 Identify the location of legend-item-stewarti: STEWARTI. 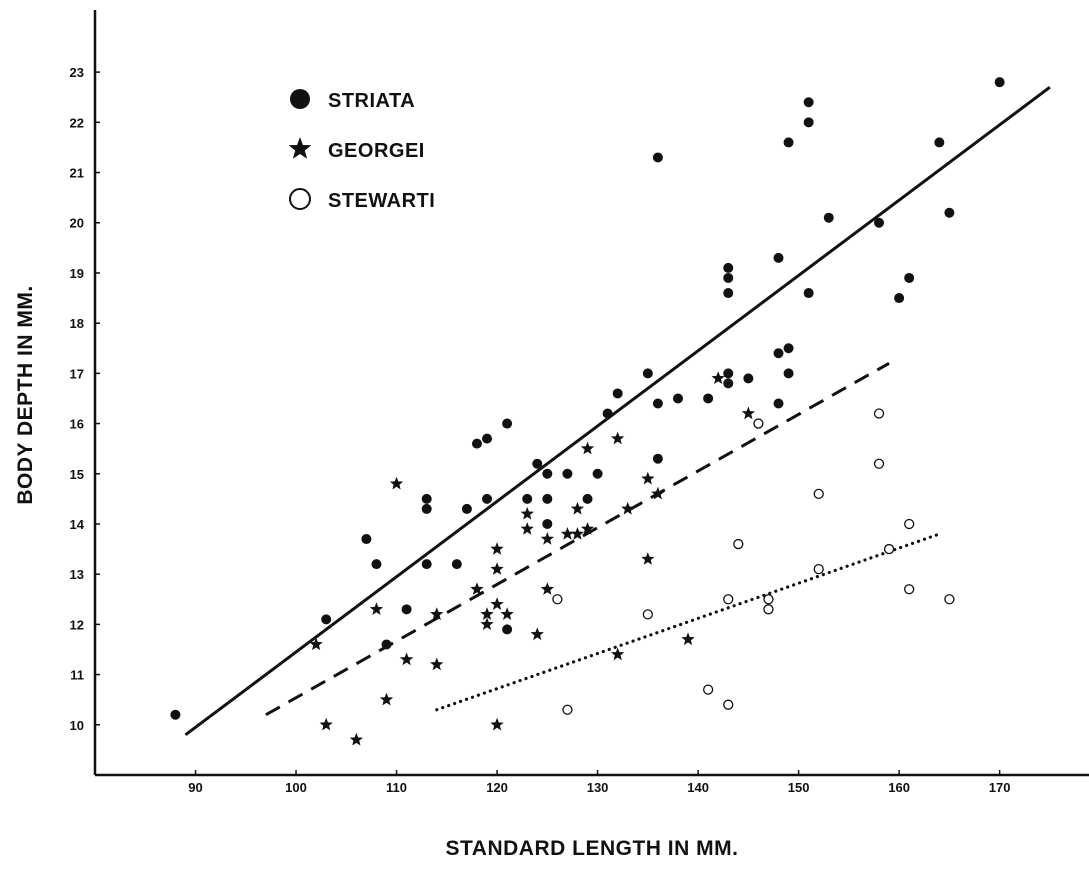
(362, 200).